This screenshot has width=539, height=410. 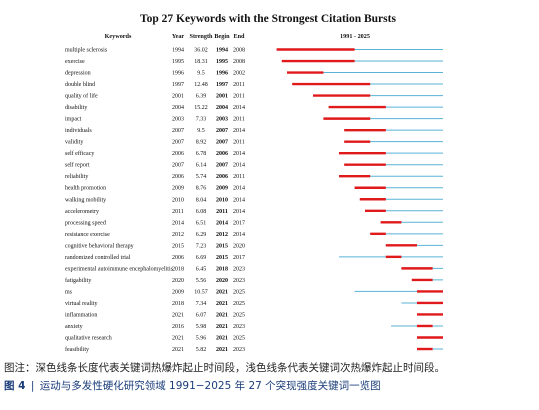 What do you see at coordinates (87, 235) in the screenshot?
I see `keyword-label: resistance exercise` at bounding box center [87, 235].